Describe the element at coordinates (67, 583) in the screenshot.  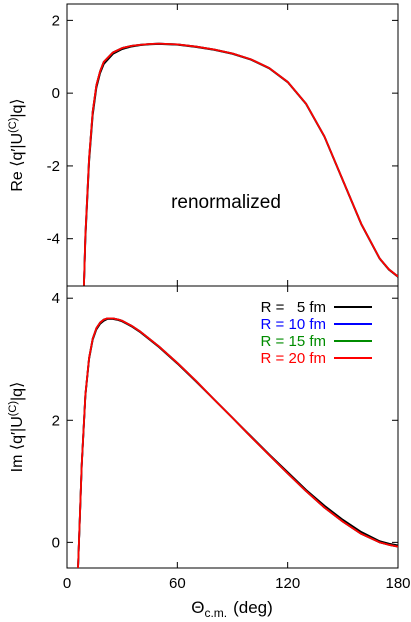
I see `x-tick-label: 0` at that location.